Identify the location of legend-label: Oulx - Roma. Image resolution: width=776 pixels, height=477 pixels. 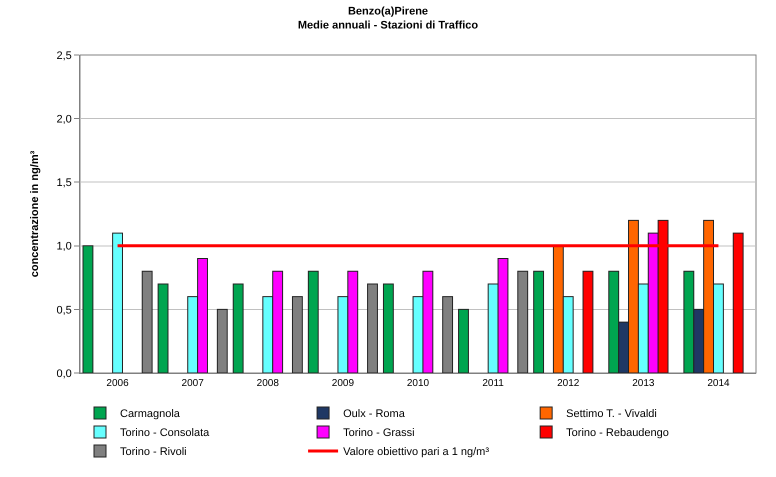
(374, 414).